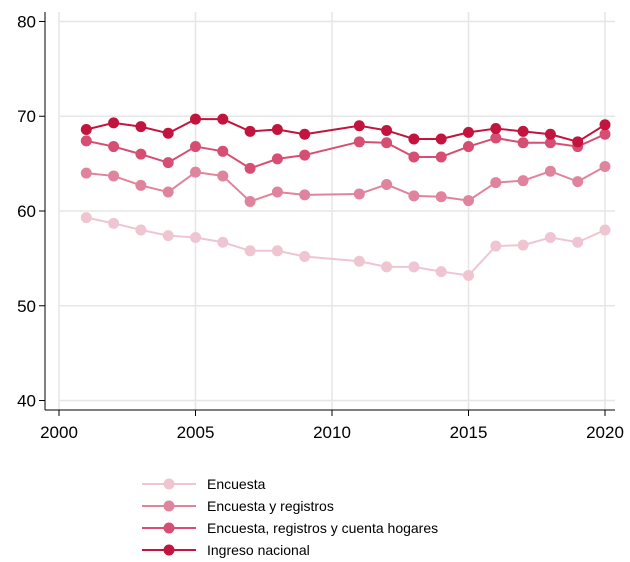 This screenshot has width=630, height=562. Describe the element at coordinates (26, 211) in the screenshot. I see `y-tick-label: 60` at that location.